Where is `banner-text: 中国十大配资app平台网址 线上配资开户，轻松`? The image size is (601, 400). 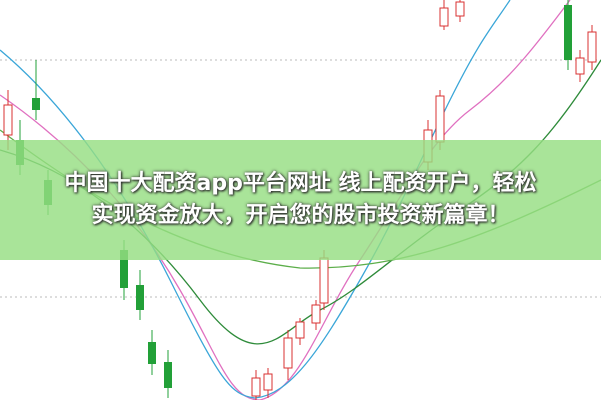 banner-text: 中国十大配资app平台网址 线上配资开户，轻松 is located at coordinates (300, 183).